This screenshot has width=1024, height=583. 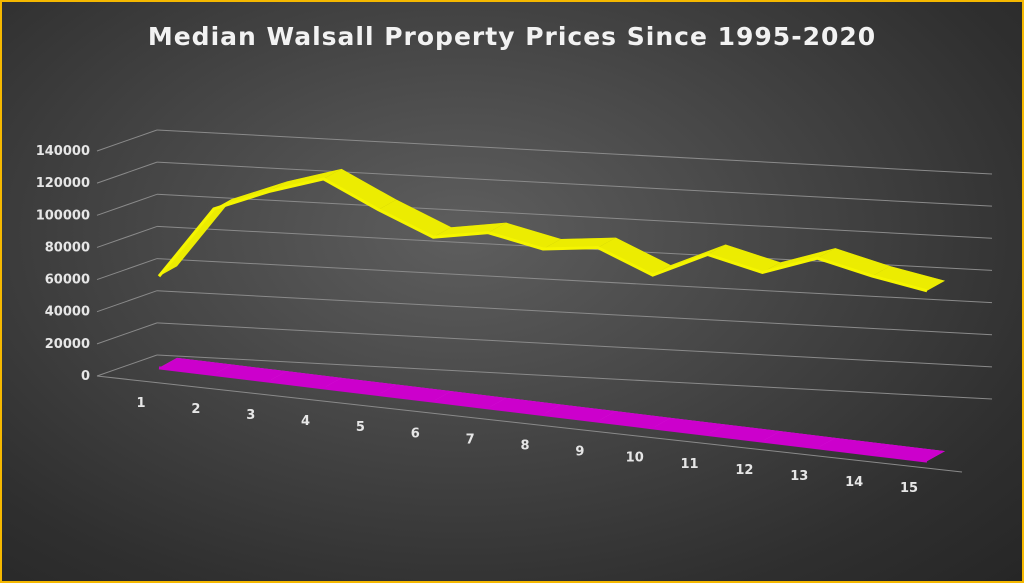 What do you see at coordinates (195, 409) in the screenshot?
I see `x-tick-label: 2` at bounding box center [195, 409].